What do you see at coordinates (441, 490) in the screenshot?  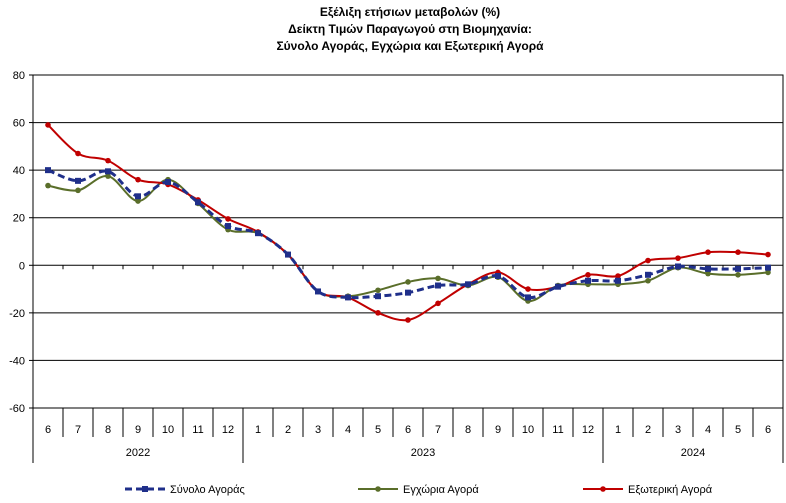 I see `legend-label: Εγχώρια Αγορά` at bounding box center [441, 490].